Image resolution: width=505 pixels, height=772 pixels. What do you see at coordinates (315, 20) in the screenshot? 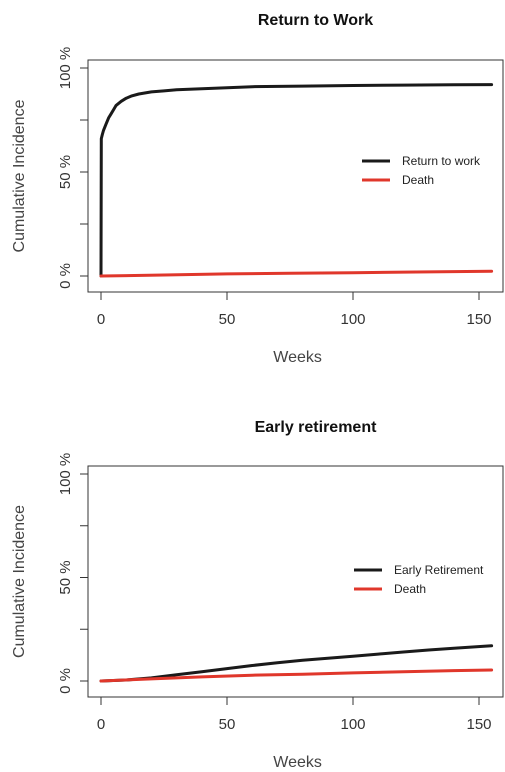
I see `chart-title: Return to Work` at bounding box center [315, 20].